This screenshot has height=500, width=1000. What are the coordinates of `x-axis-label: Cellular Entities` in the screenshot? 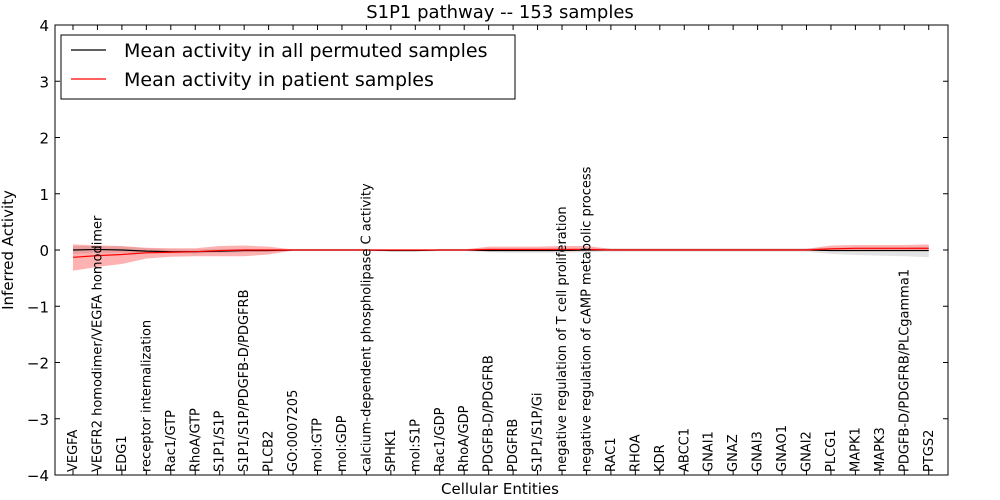 It's located at (500, 489).